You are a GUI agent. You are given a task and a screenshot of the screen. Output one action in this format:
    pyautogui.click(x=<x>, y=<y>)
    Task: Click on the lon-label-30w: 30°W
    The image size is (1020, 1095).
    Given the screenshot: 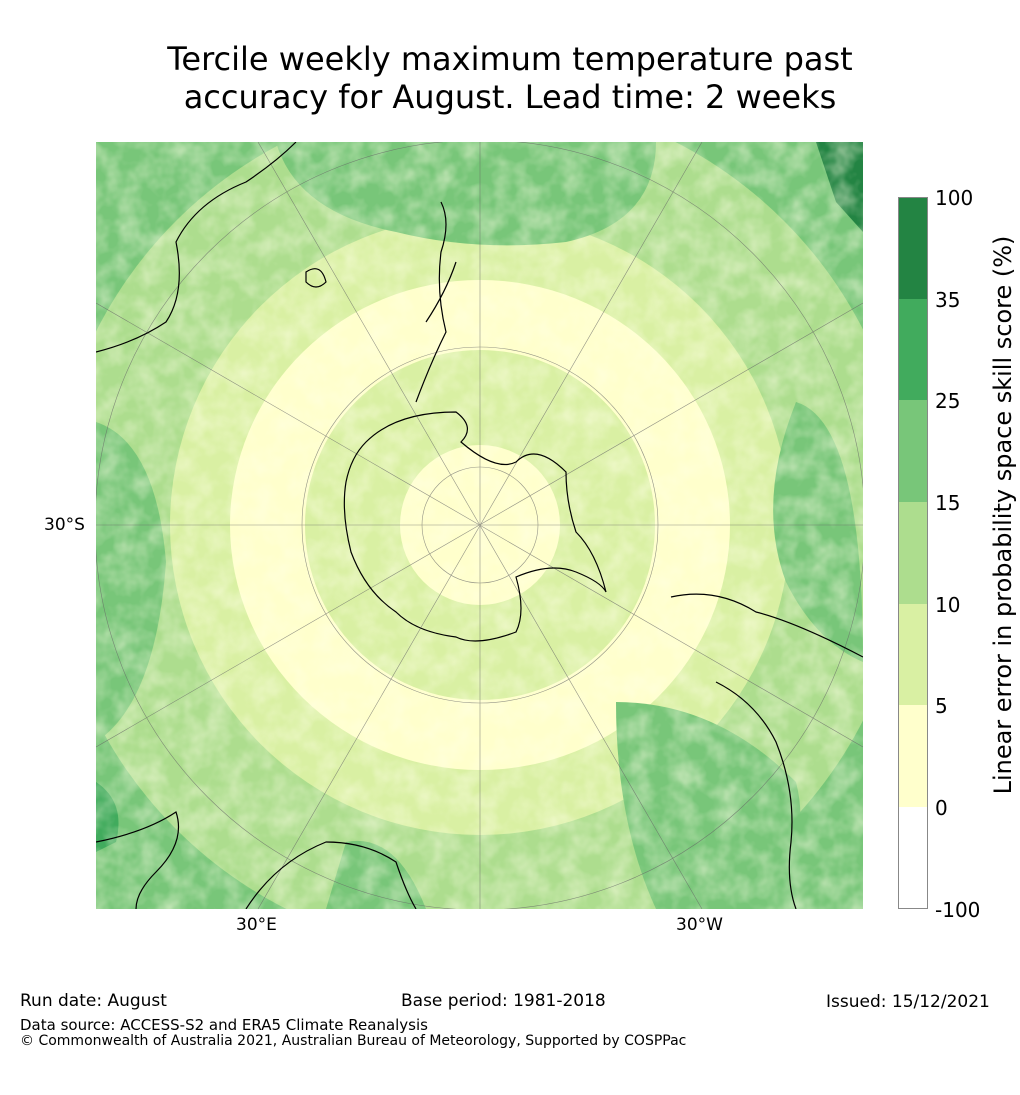 What is the action you would take?
    pyautogui.click(x=699, y=925)
    